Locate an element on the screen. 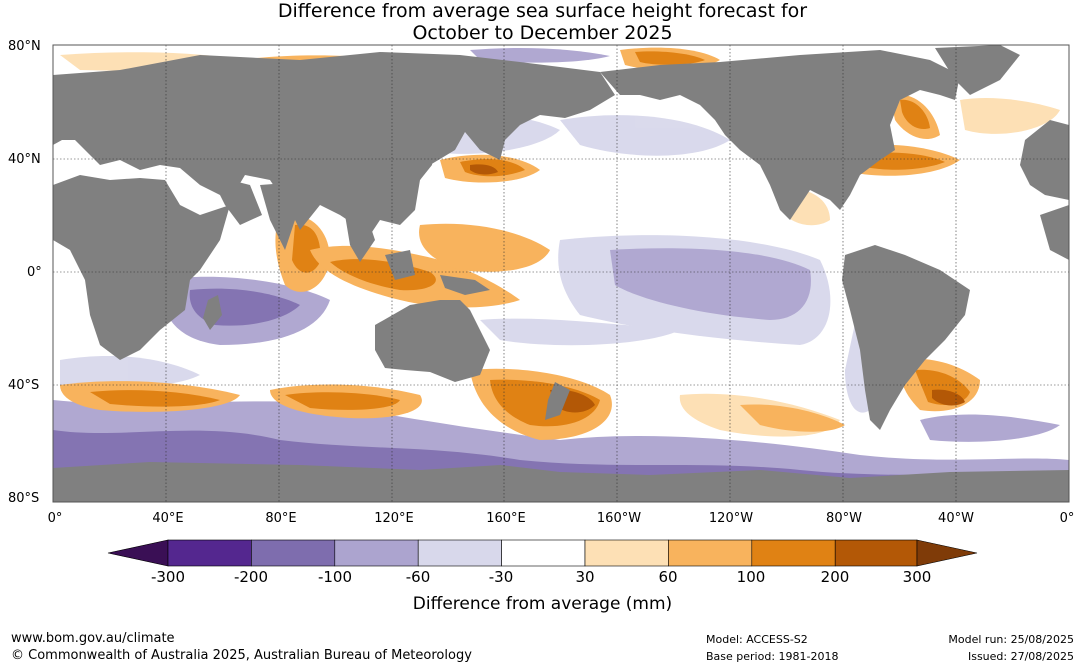  north-america is located at coordinates (780, 135).